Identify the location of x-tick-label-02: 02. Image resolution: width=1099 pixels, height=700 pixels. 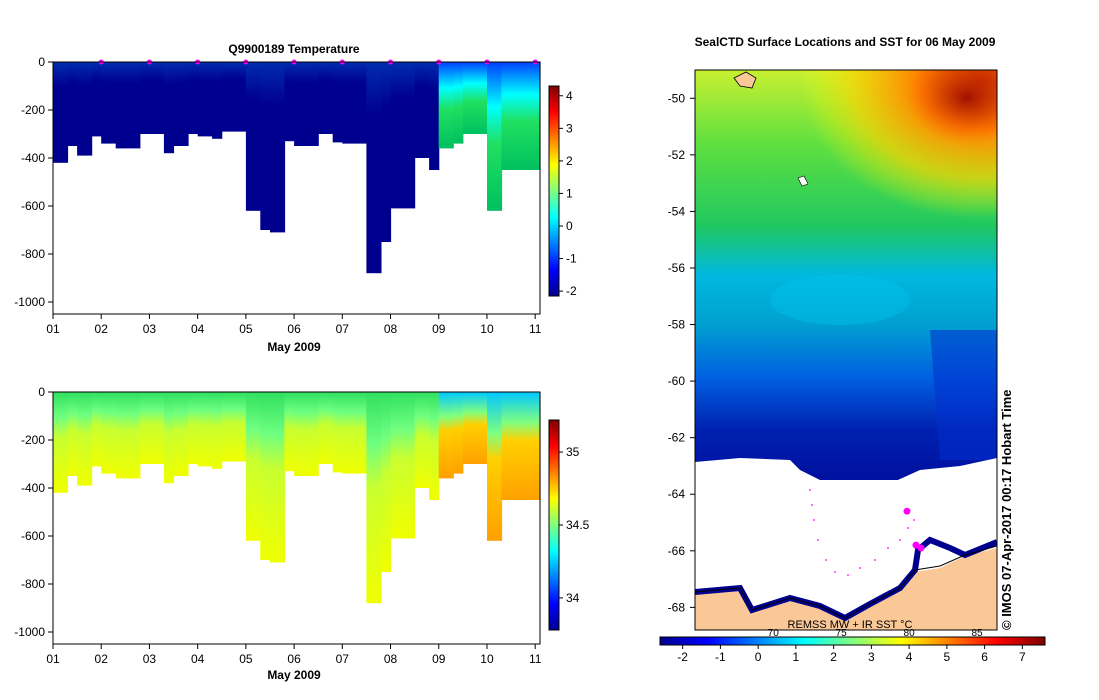
(102, 659).